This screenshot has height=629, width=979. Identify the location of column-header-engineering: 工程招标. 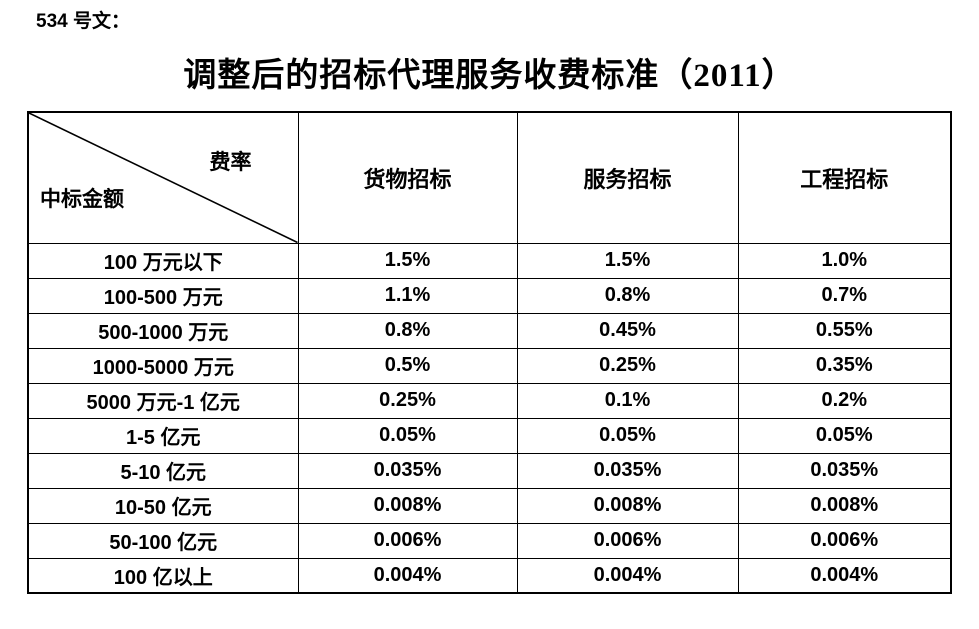
(844, 177).